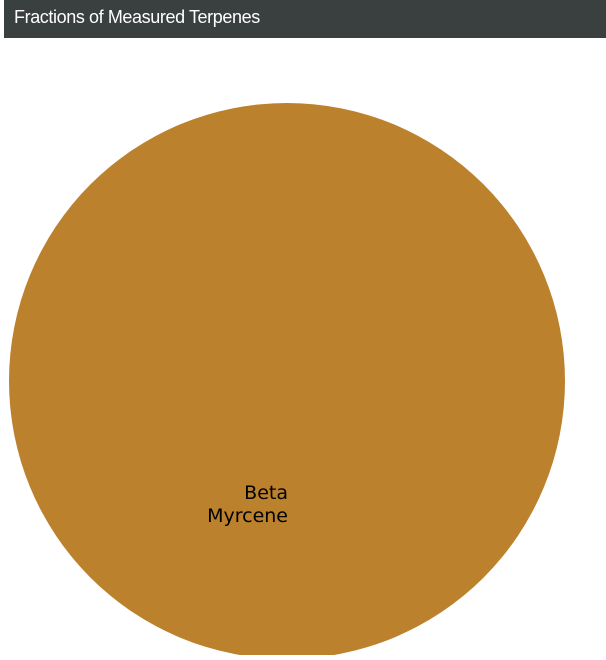  What do you see at coordinates (305, 19) in the screenshot?
I see `panel-header: Fractions of Measured Terpenes` at bounding box center [305, 19].